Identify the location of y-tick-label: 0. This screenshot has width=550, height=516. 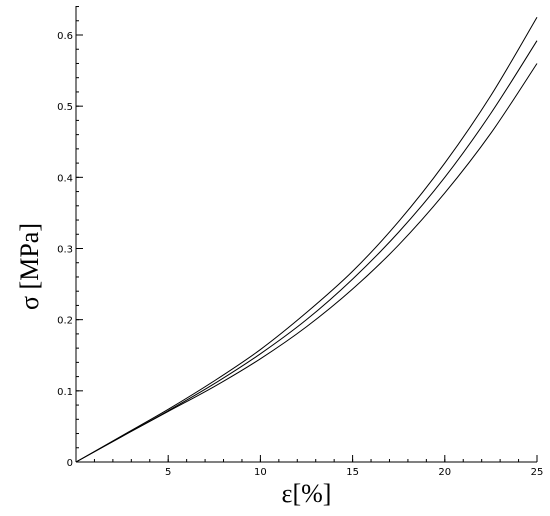
(70, 463).